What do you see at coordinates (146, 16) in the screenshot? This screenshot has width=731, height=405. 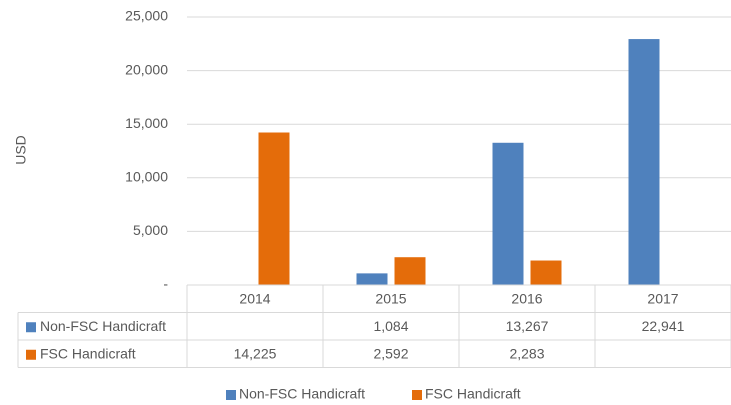 I see `y-tick-label: 25,000` at bounding box center [146, 16].